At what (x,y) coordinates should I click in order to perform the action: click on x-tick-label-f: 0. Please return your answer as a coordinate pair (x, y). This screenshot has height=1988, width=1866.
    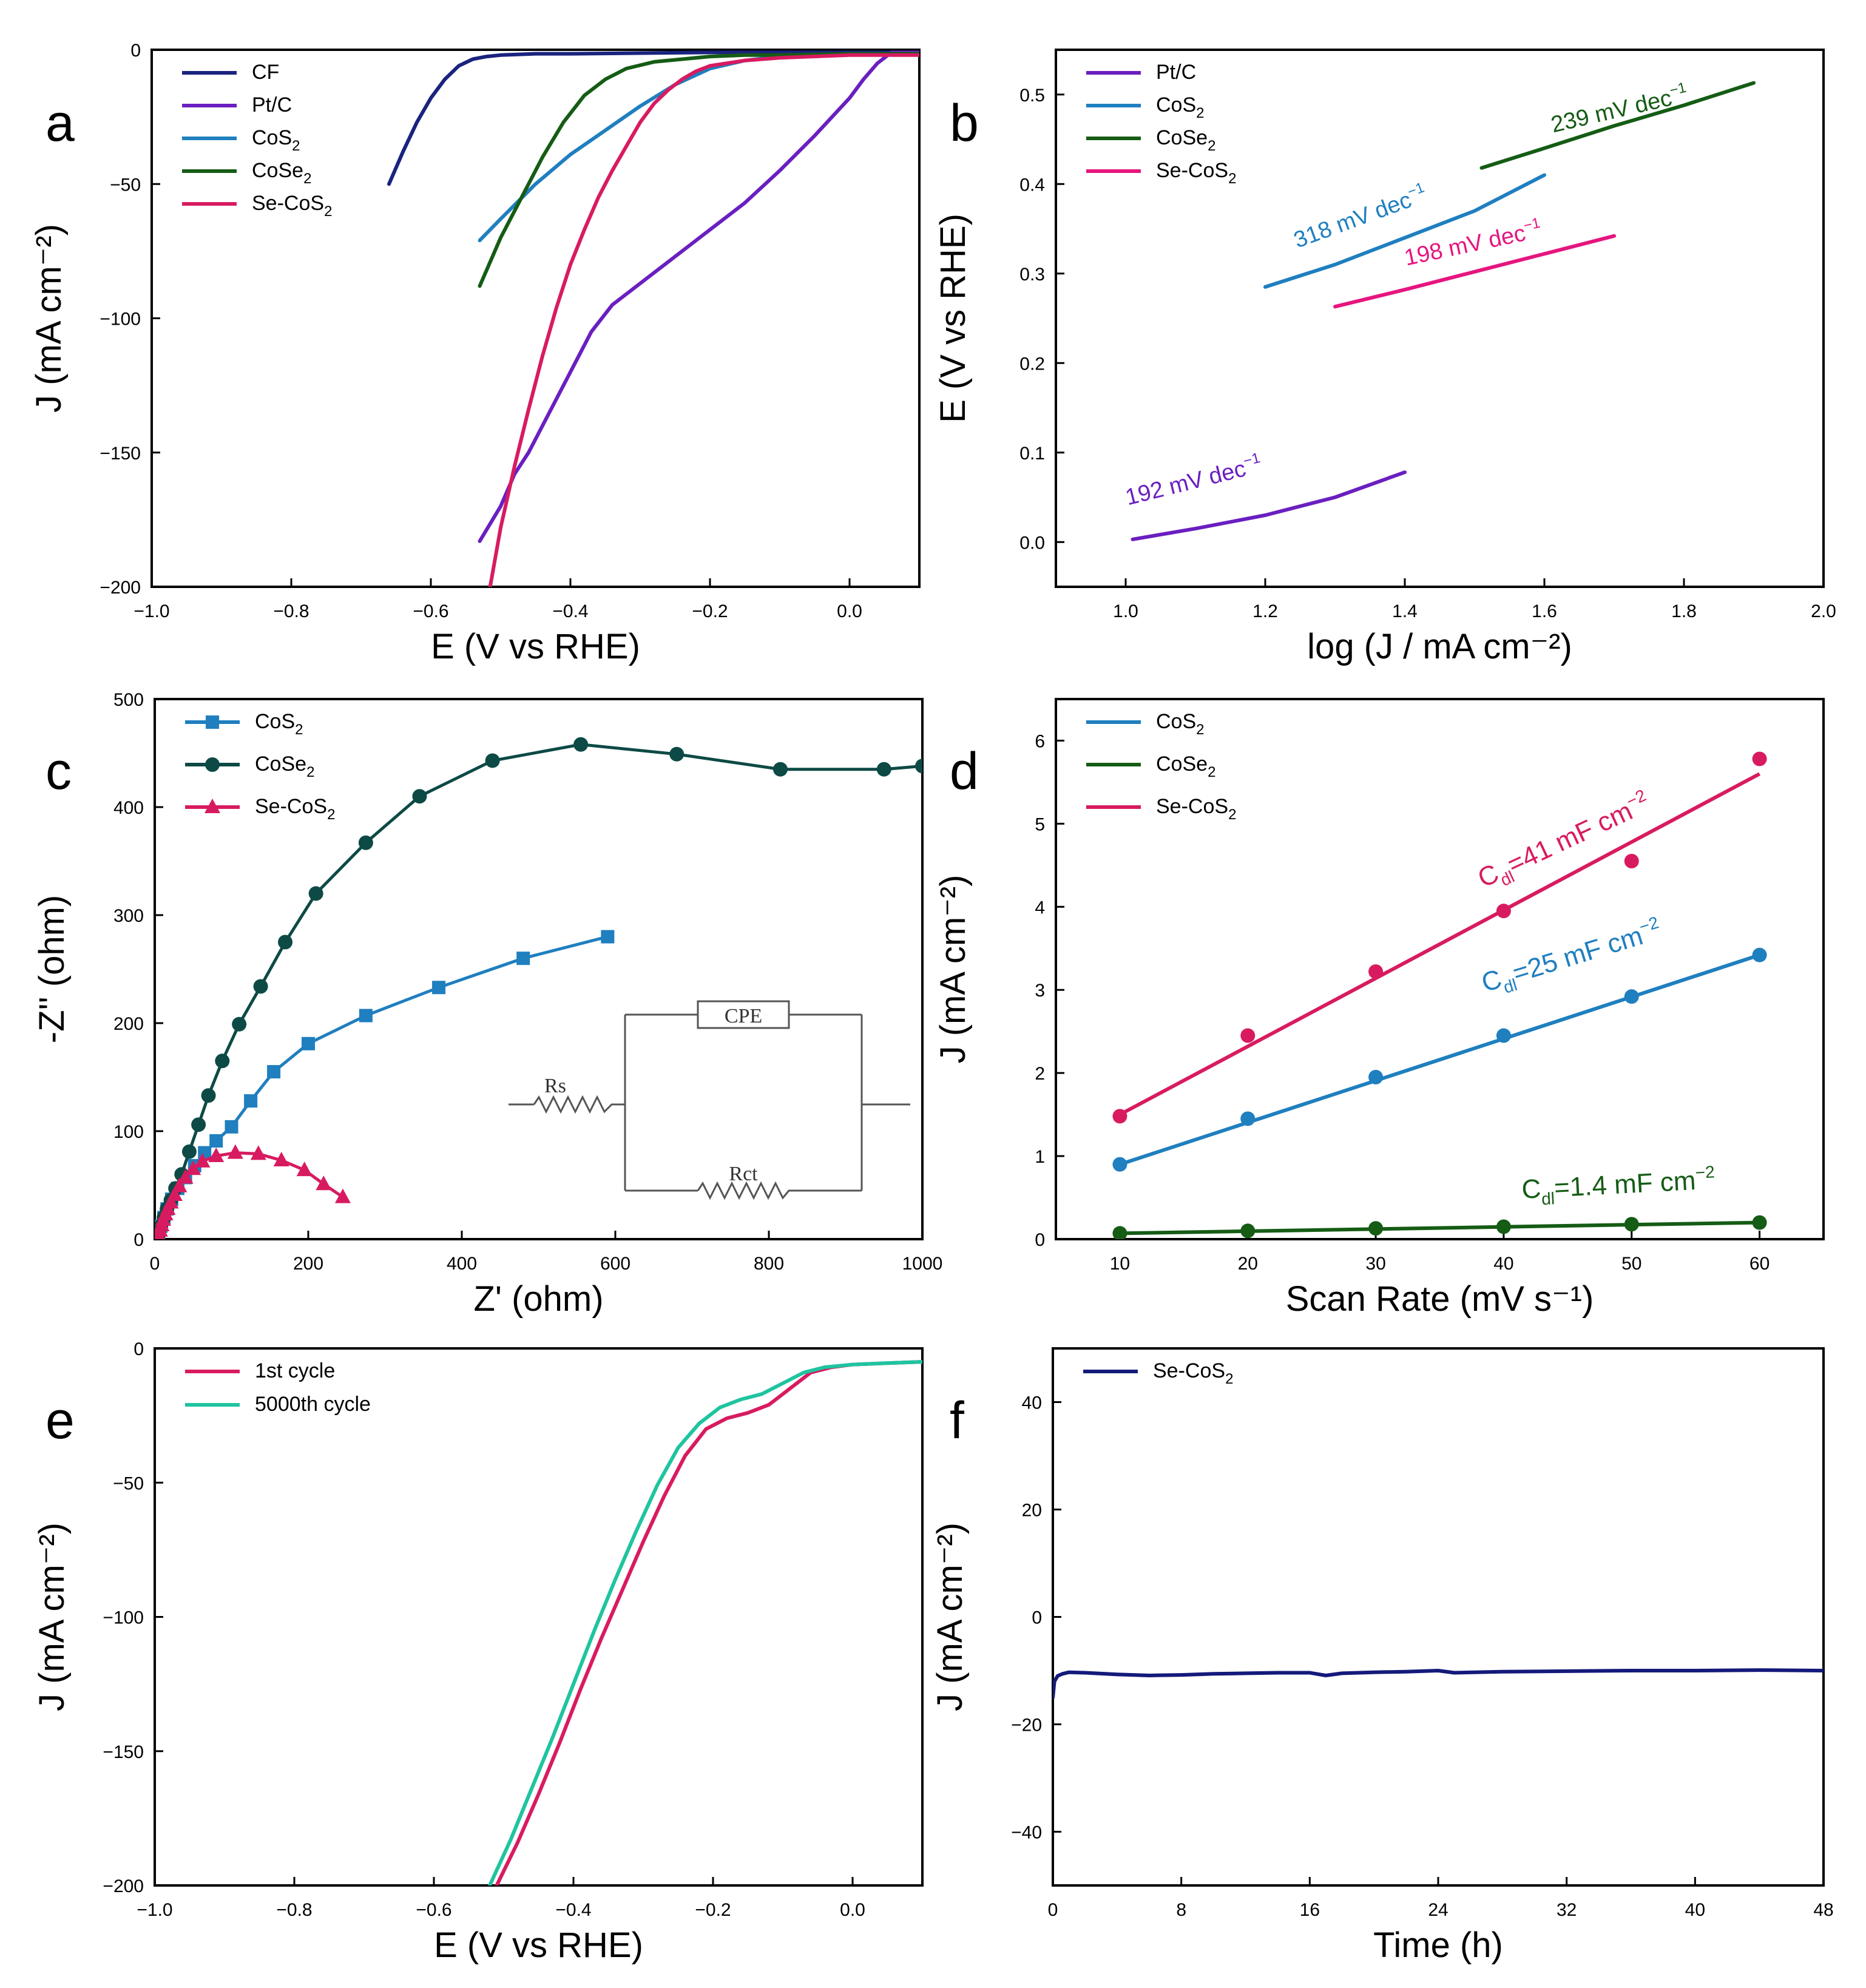
    Looking at the image, I should click on (1053, 1910).